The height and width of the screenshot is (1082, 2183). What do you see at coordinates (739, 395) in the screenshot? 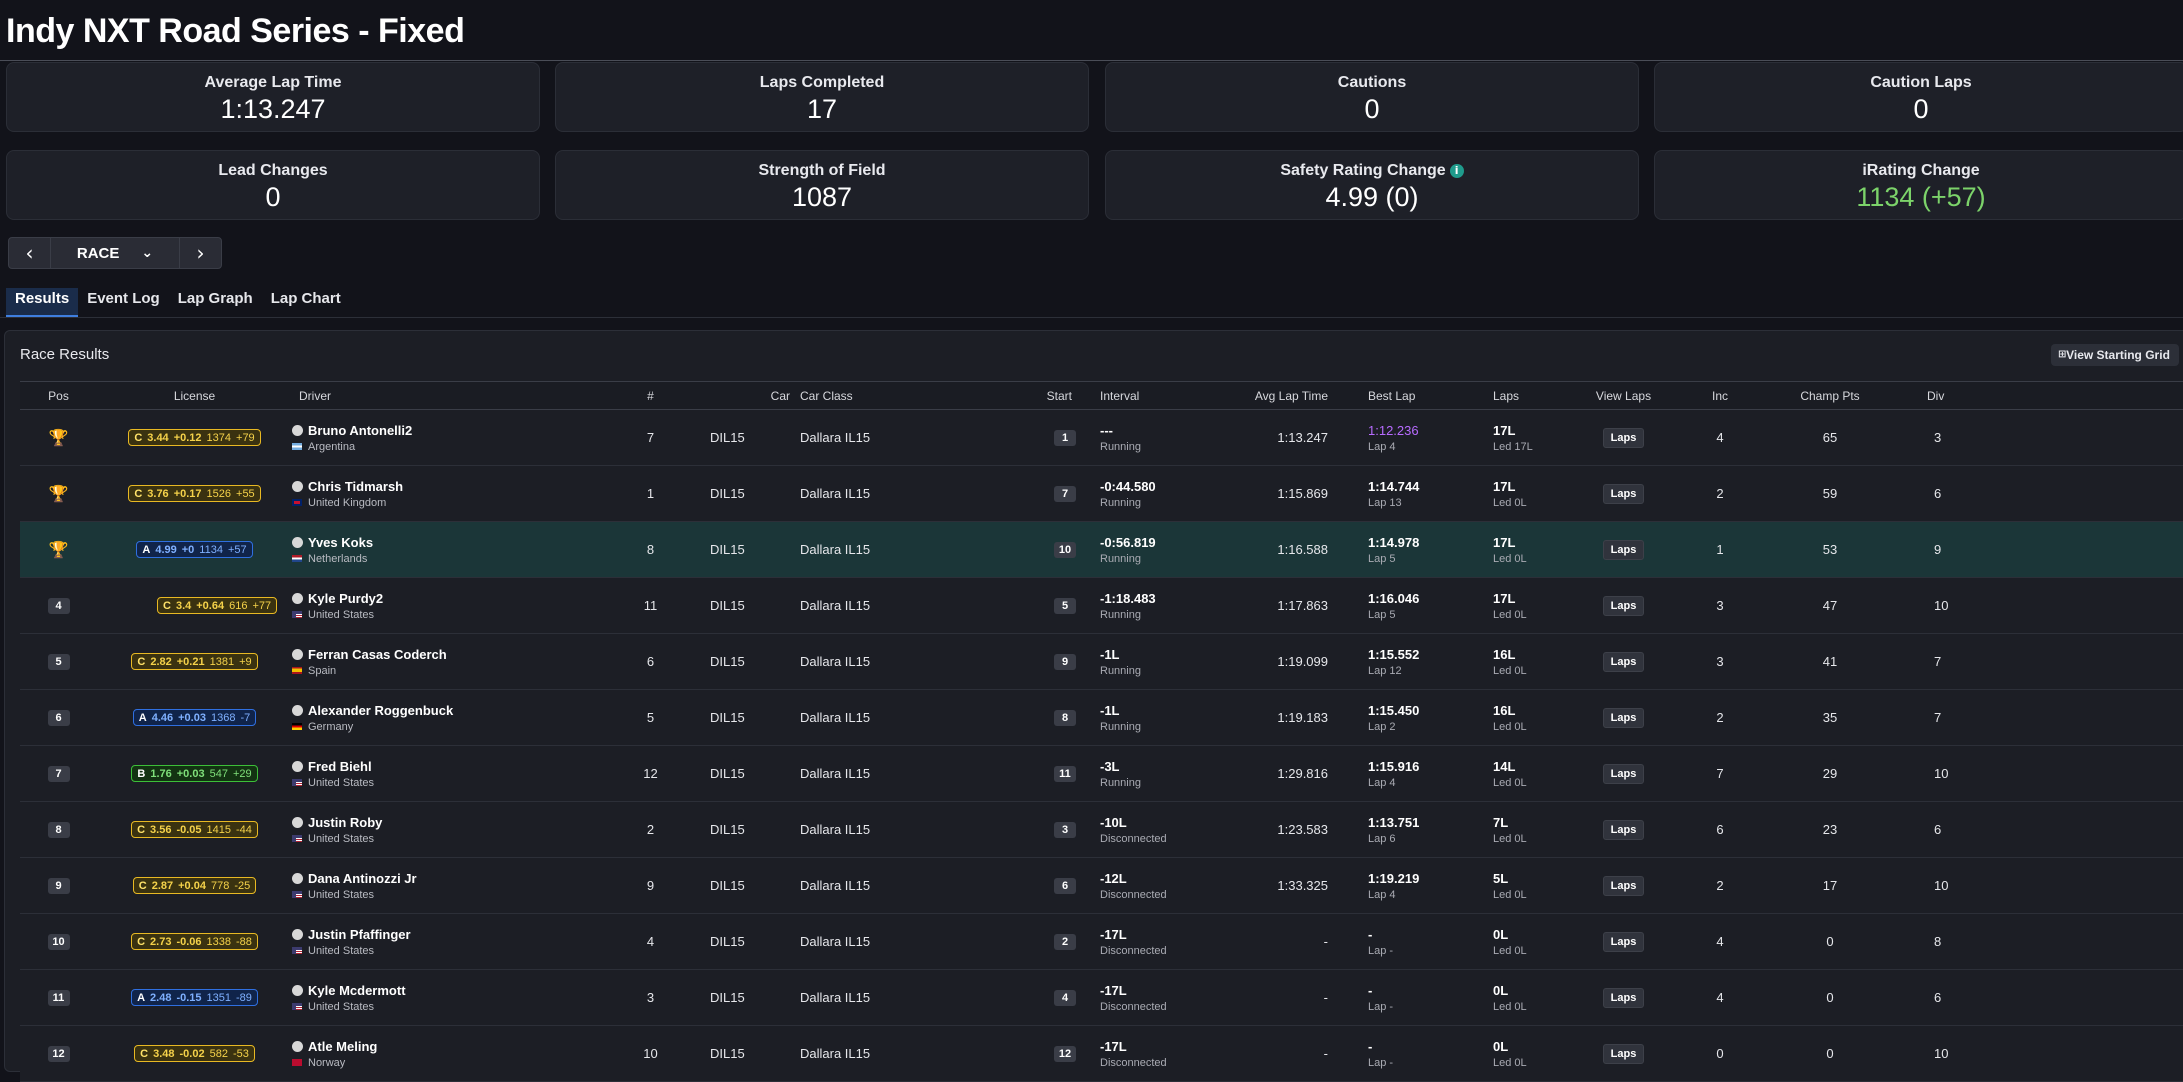
I see `col-header-car: Car` at bounding box center [739, 395].